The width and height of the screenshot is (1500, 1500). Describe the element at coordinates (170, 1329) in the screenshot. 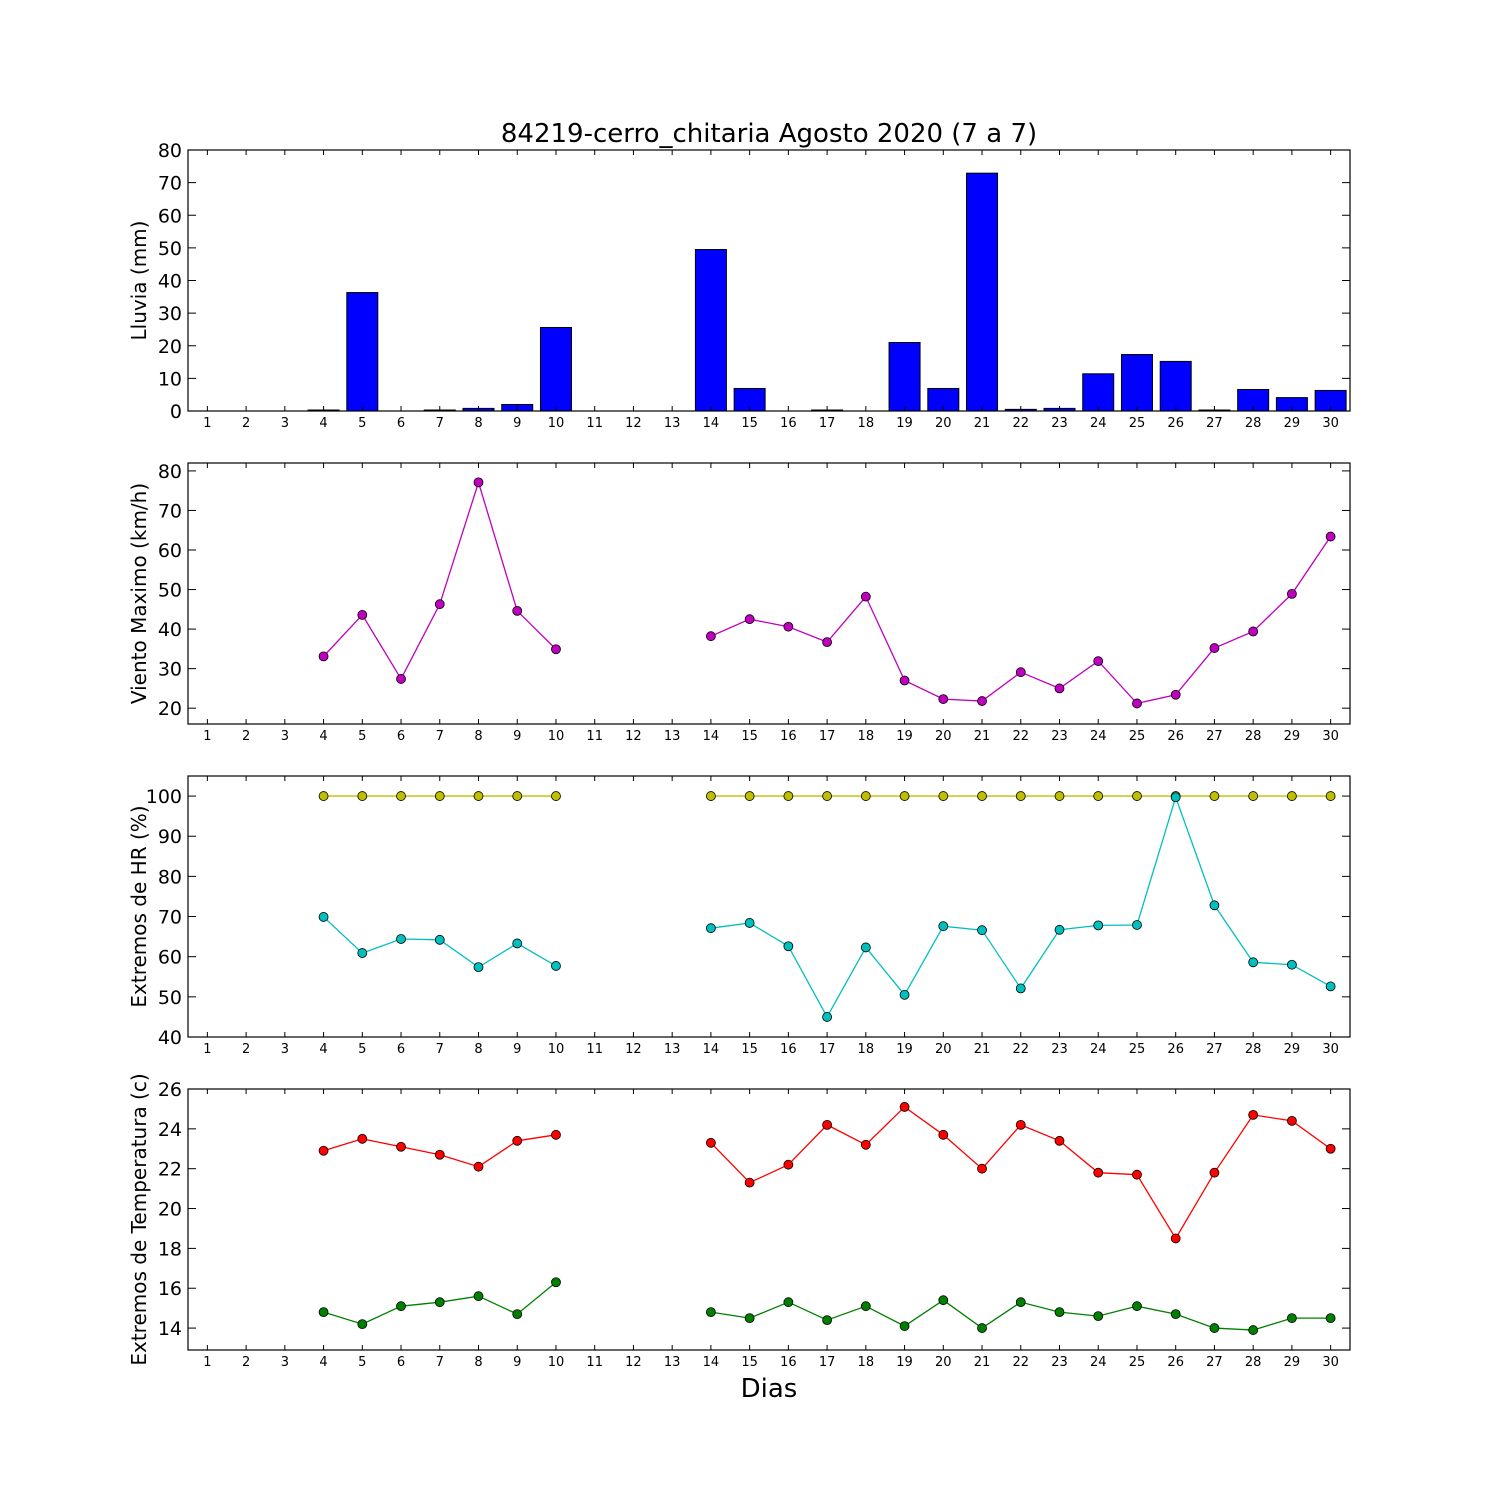

I see `y-tick-label: 14` at that location.